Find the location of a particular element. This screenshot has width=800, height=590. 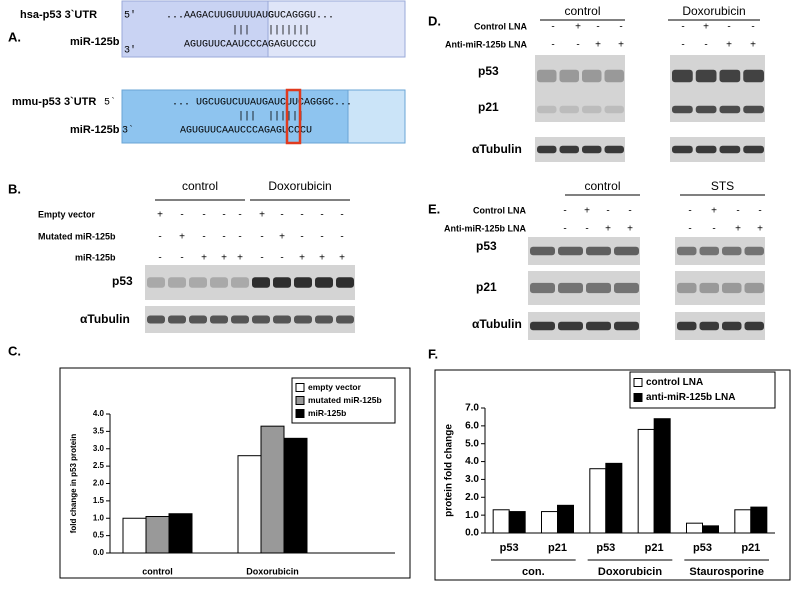

blot-membrane is located at coordinates (580, 109).